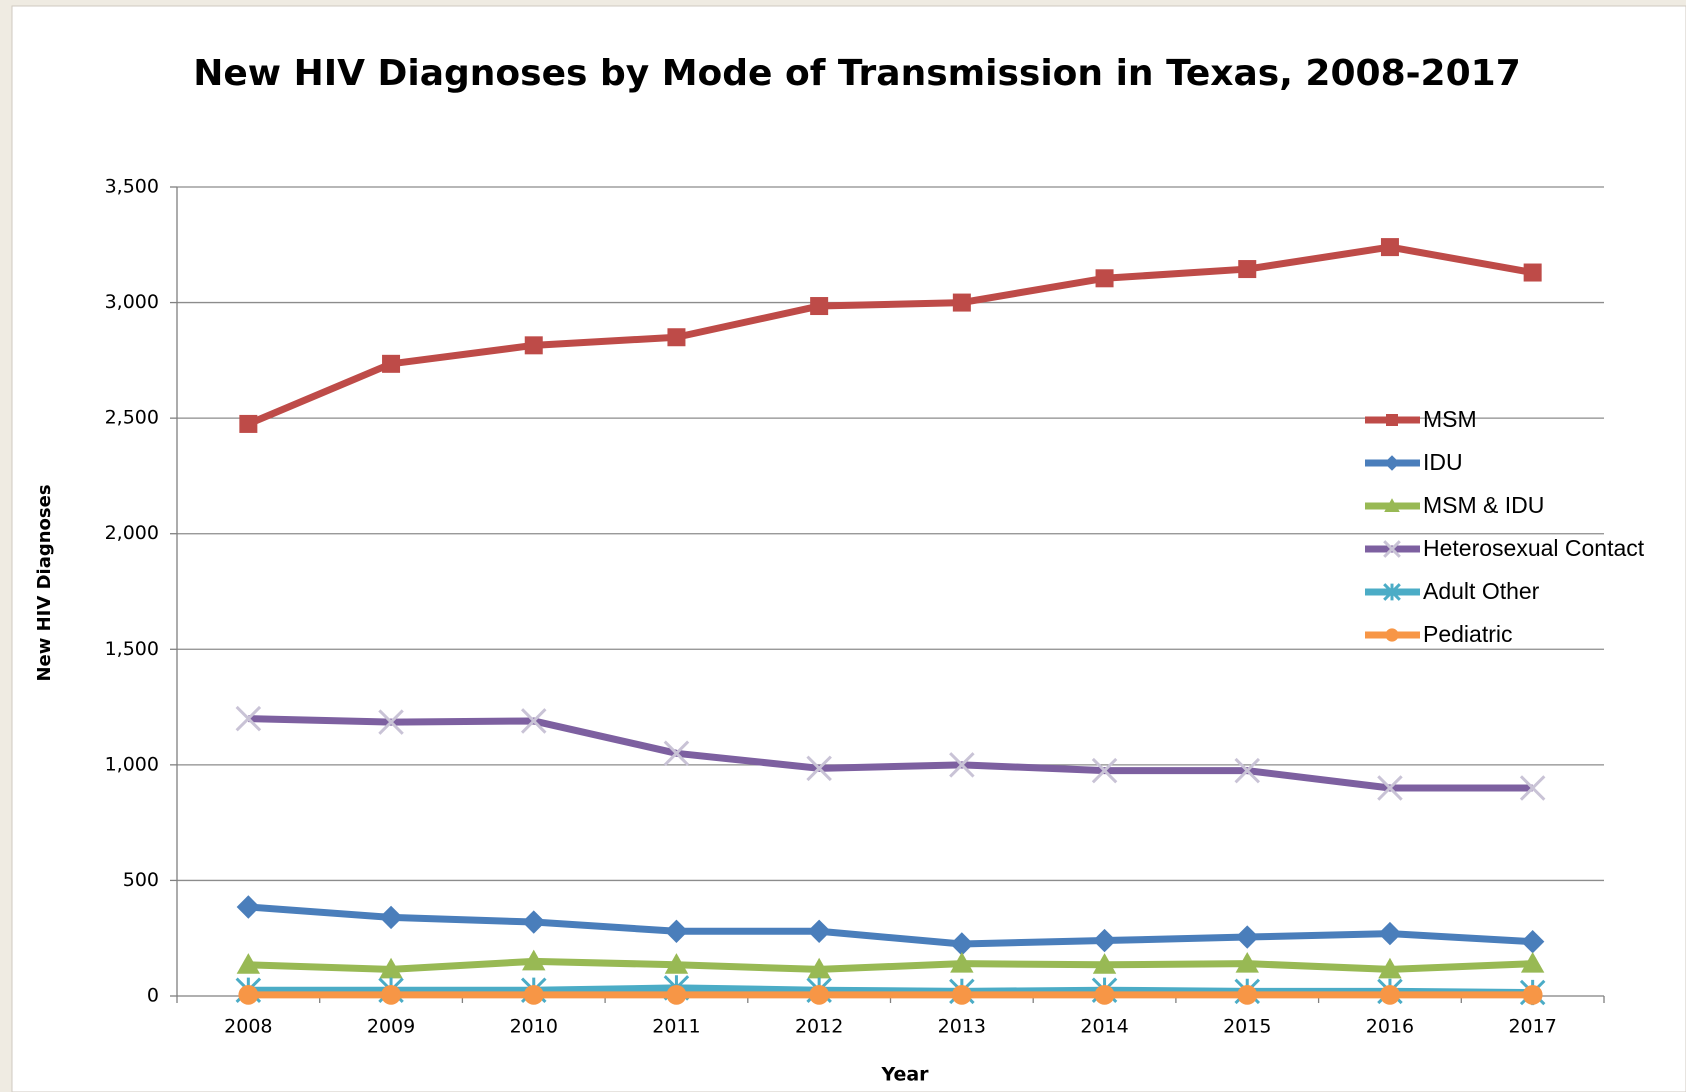 The image size is (1686, 1092). What do you see at coordinates (1481, 591) in the screenshot?
I see `legend-label: Adult Other` at bounding box center [1481, 591].